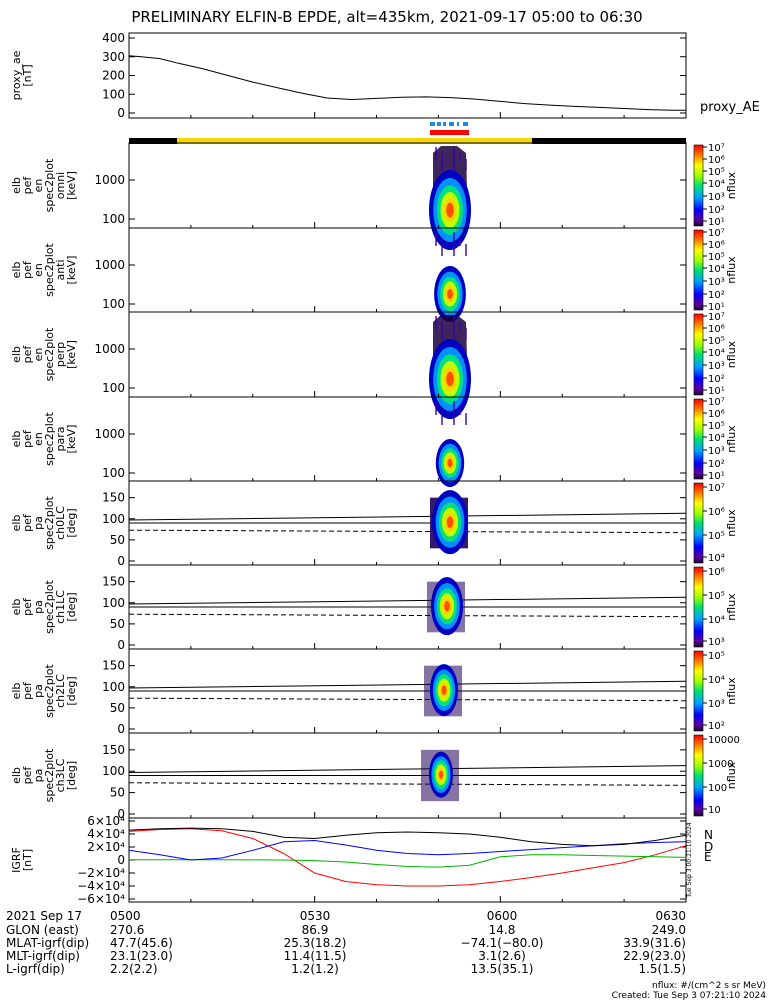 Image resolution: width=775 pixels, height=1000 pixels. I want to click on ylabel-line: ch3LC, so click(60, 775).